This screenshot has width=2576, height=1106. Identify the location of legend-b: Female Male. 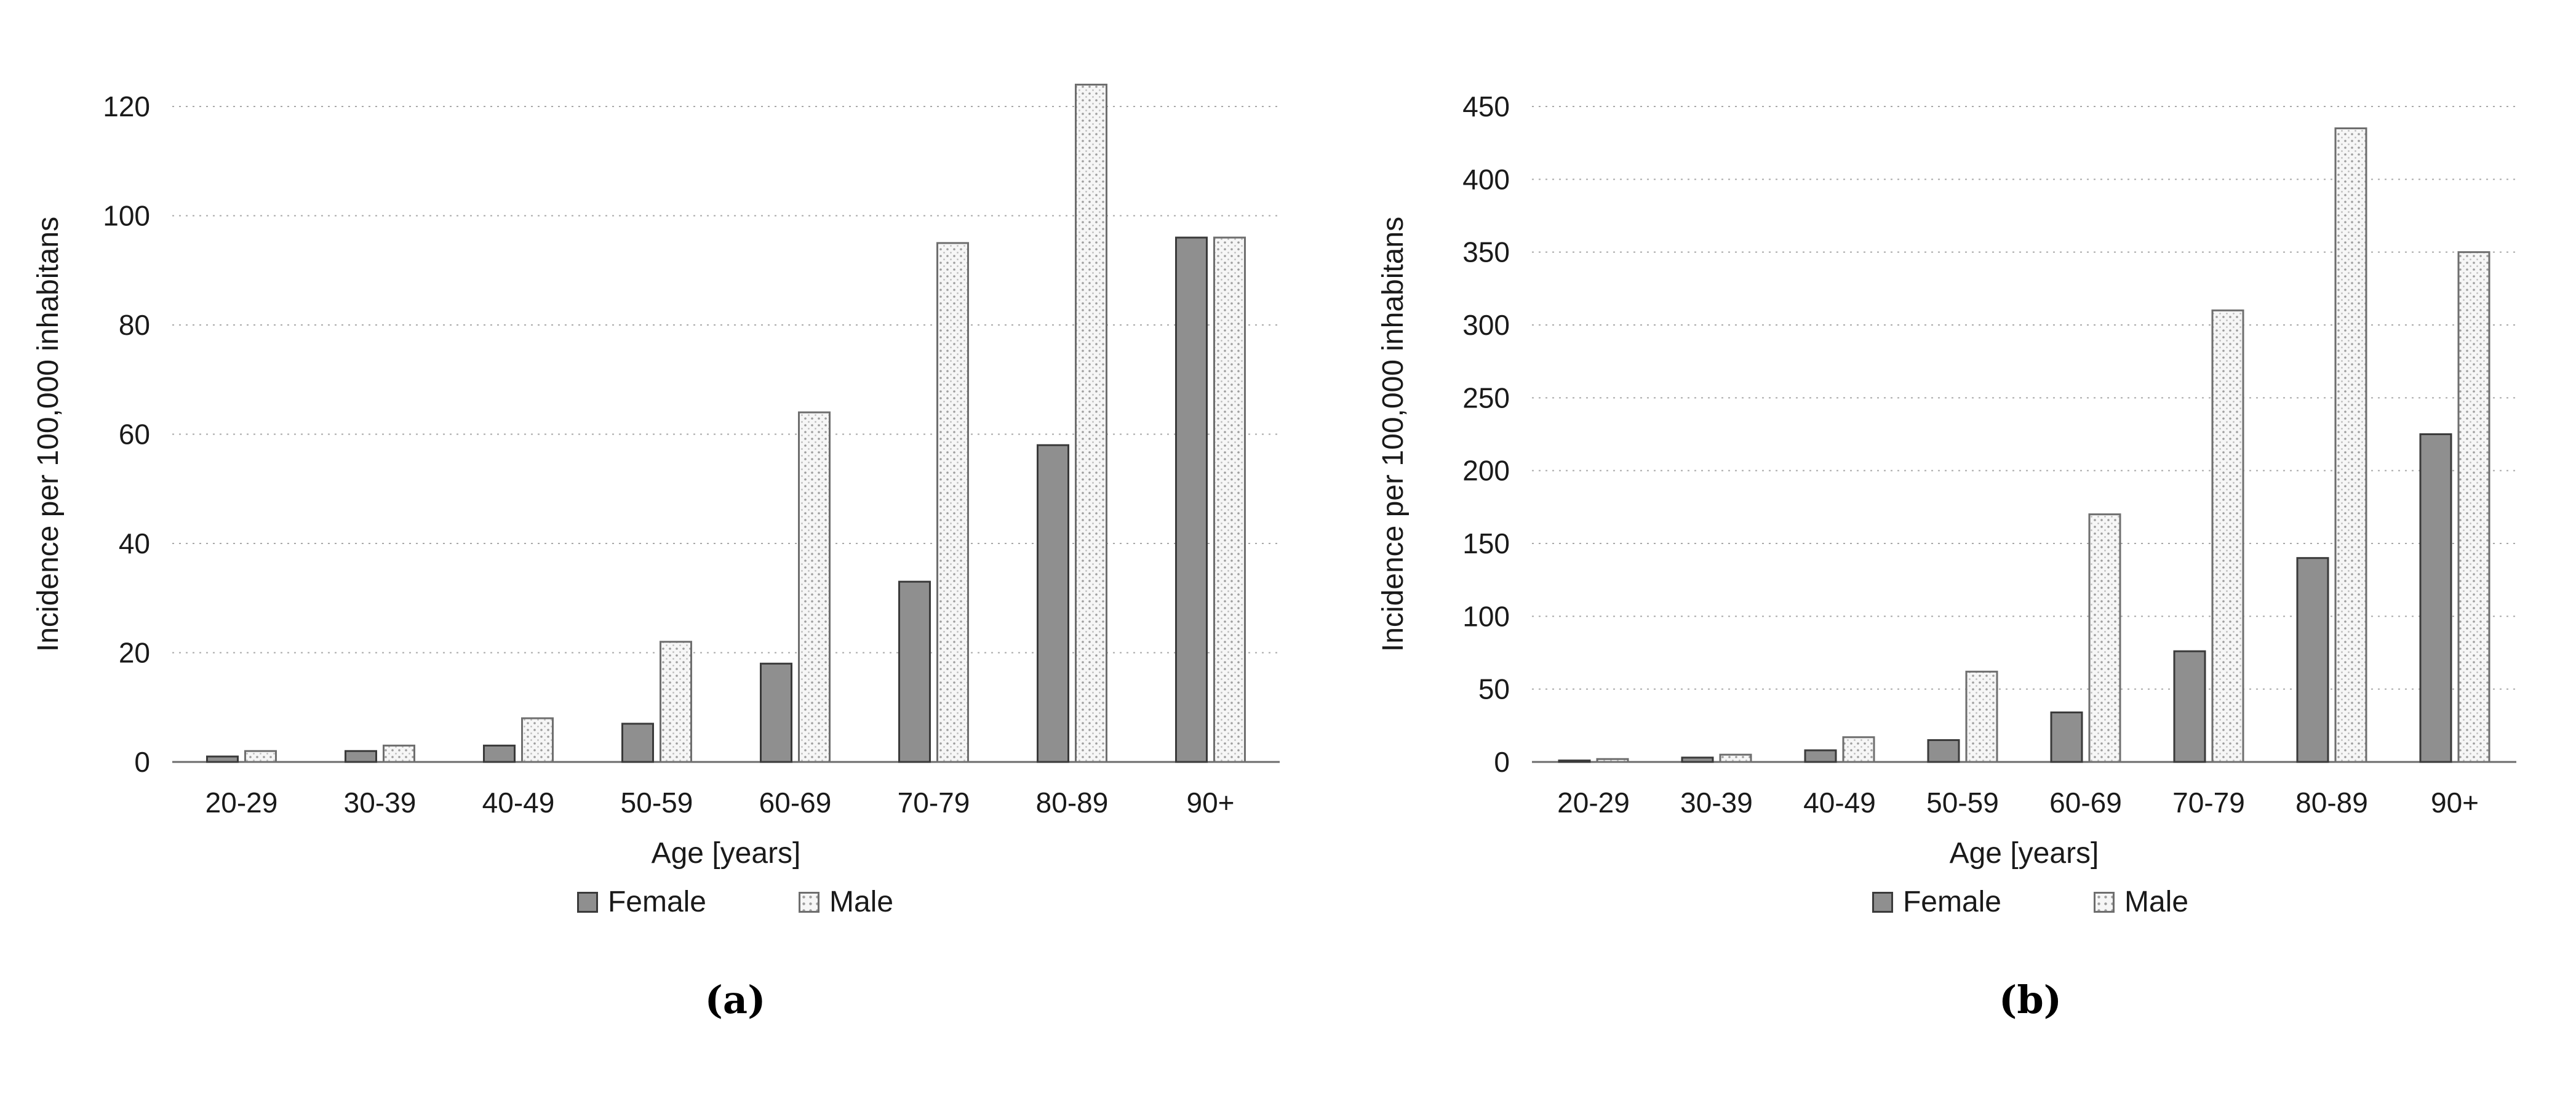
(2030, 902).